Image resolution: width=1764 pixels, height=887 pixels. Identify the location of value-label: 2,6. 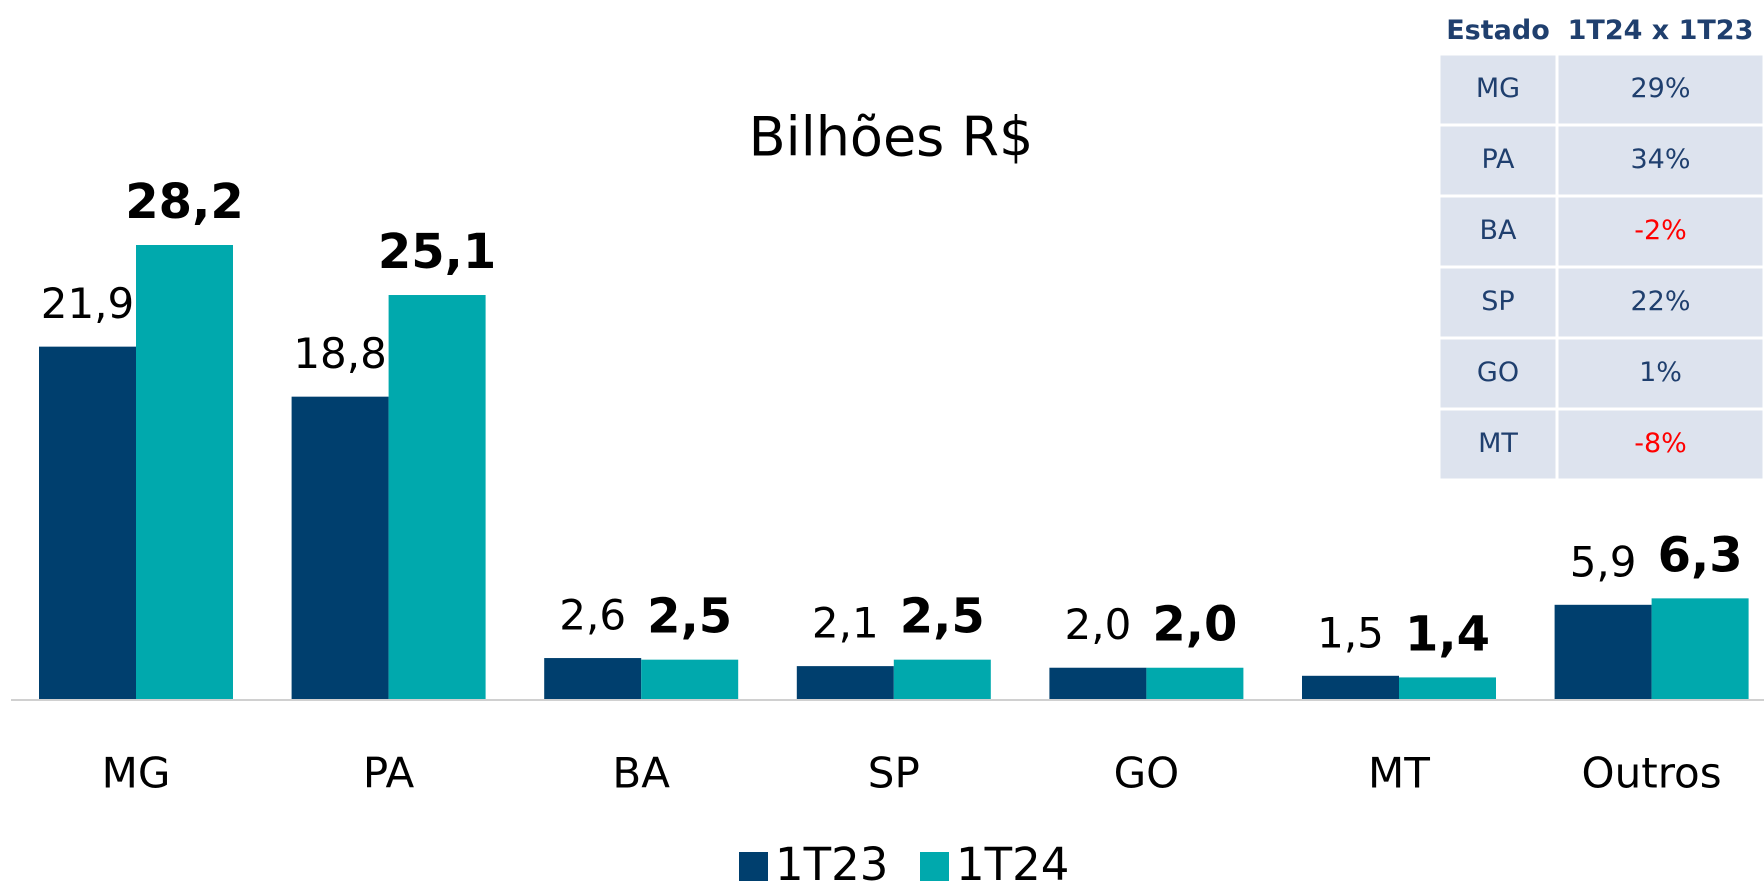
(592, 615).